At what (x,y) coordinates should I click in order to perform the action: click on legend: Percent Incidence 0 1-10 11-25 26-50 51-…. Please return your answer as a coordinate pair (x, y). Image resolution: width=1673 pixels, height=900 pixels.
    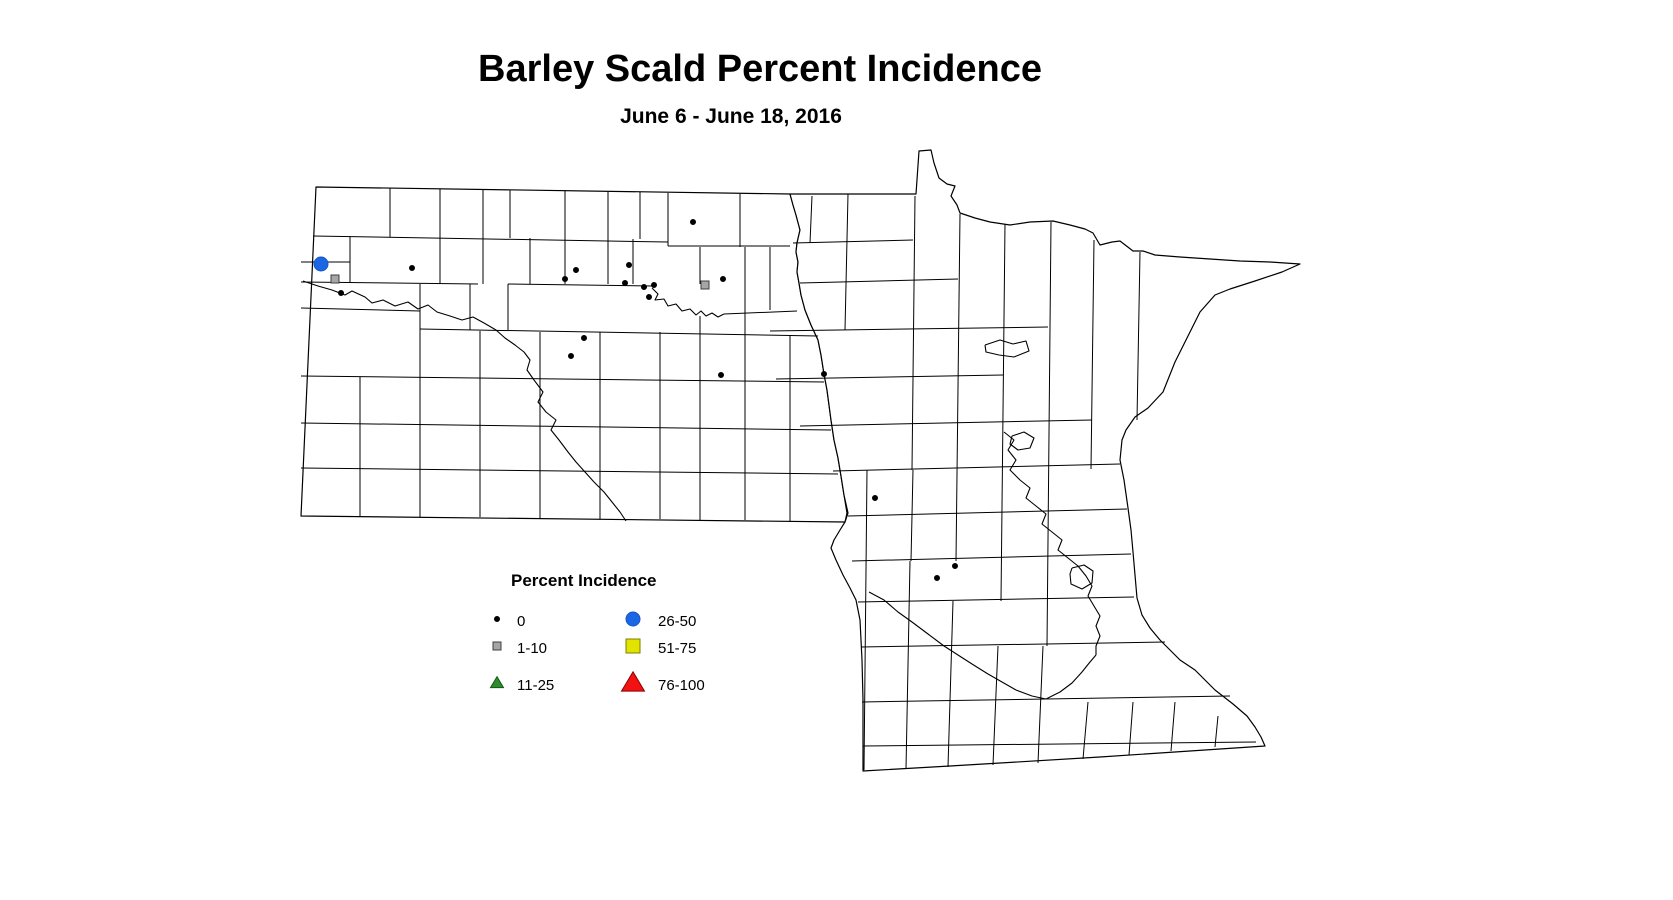
    Looking at the image, I should click on (624, 643).